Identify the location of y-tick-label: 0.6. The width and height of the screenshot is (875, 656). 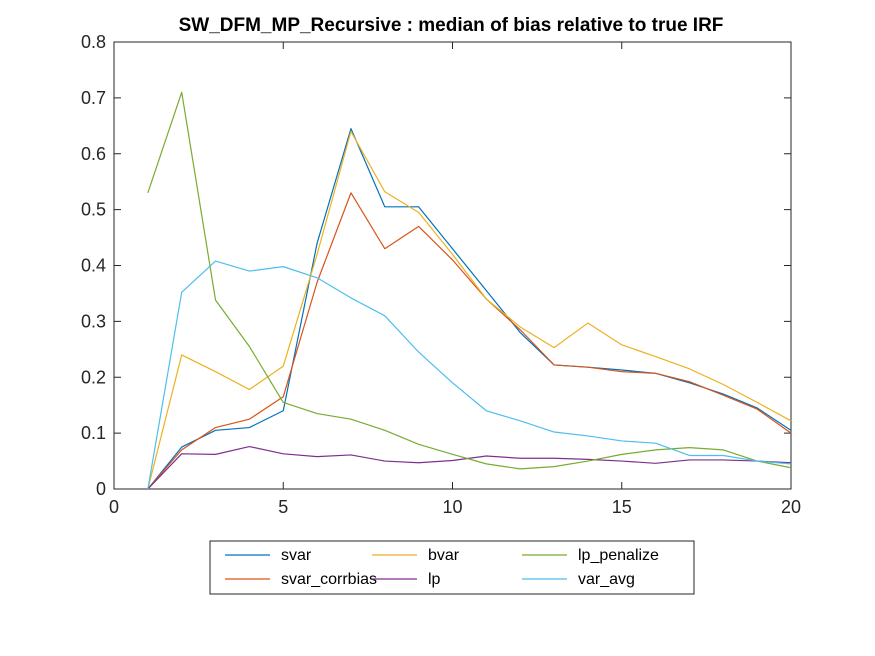
(93, 154).